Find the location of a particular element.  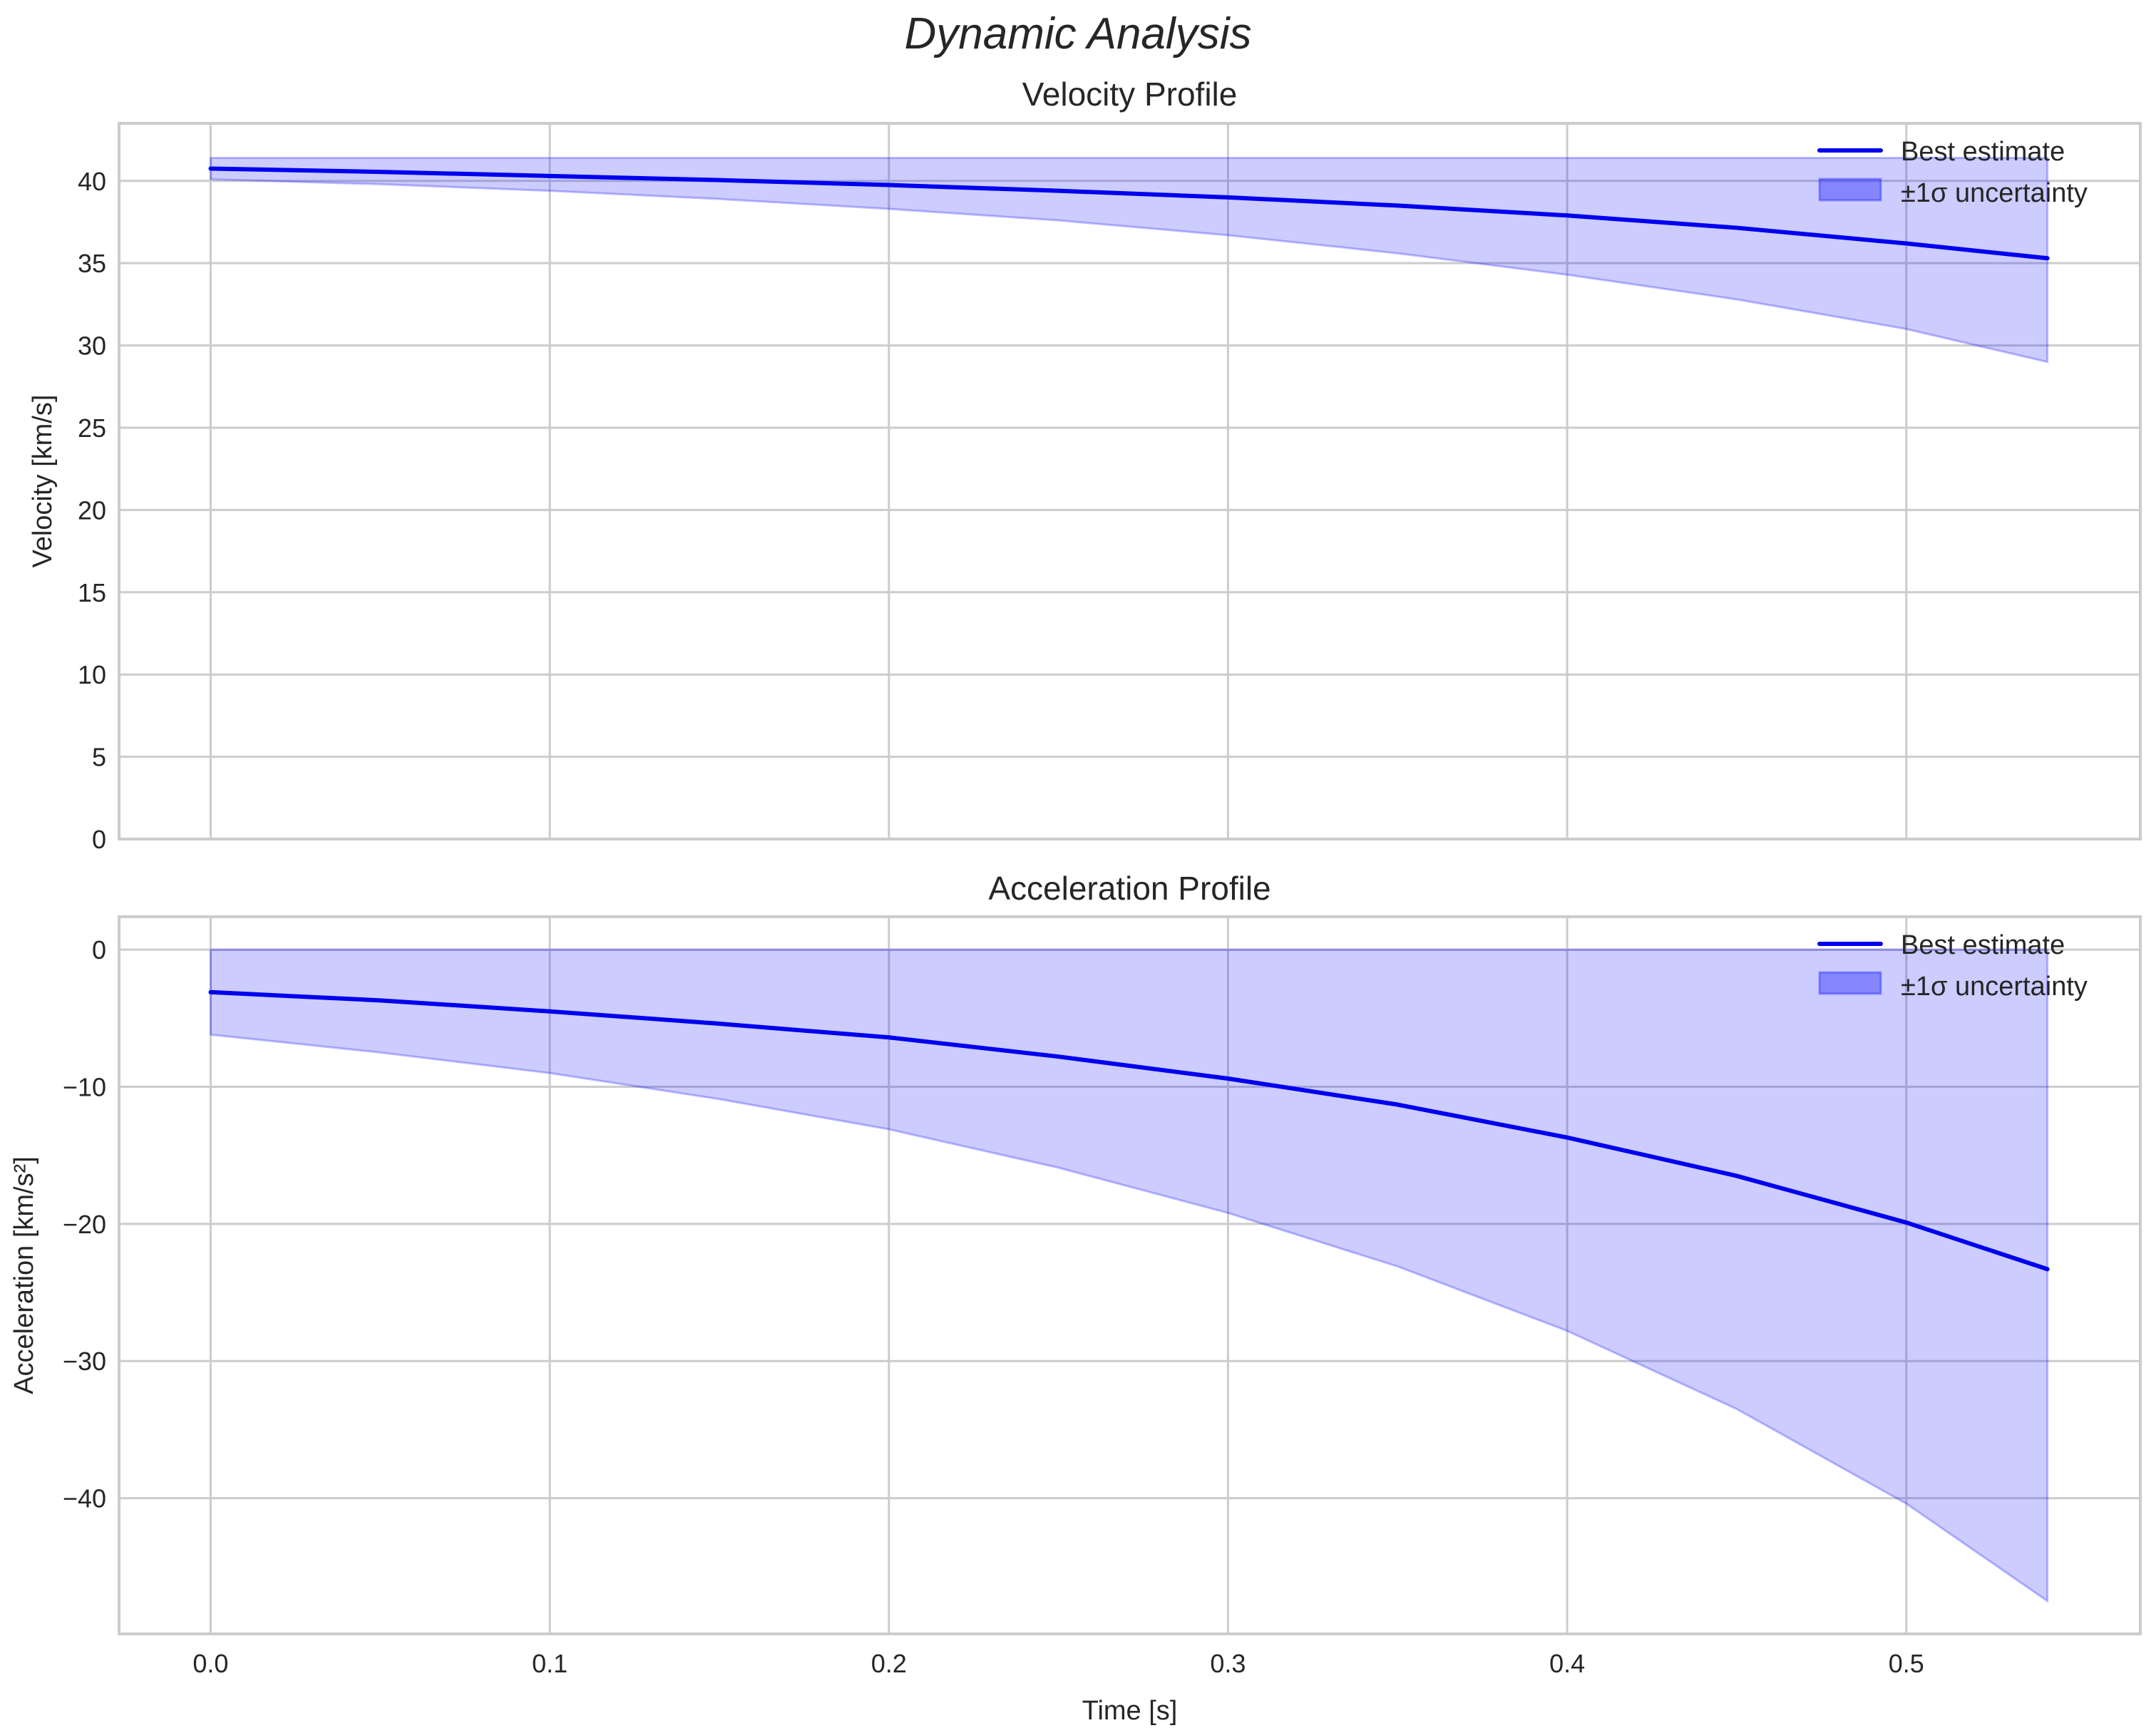

y-axis-label: Velocity [km/s] is located at coordinates (43, 481).